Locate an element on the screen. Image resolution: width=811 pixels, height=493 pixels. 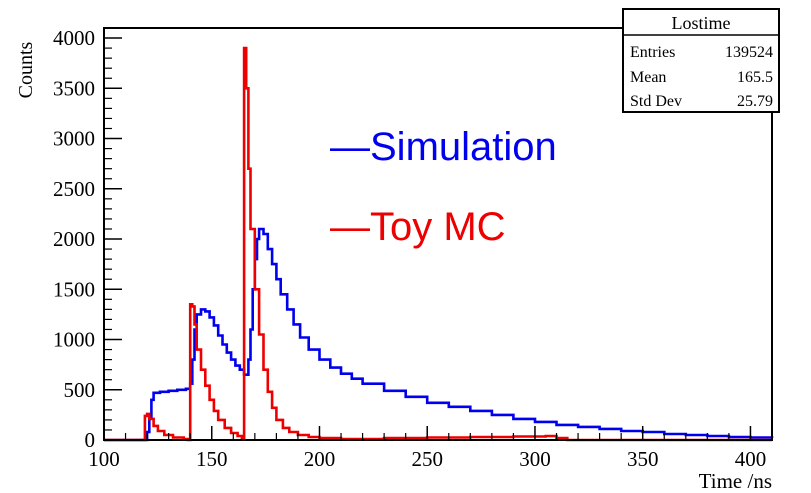
stats-stddev-label: Std Dev is located at coordinates (656, 101).